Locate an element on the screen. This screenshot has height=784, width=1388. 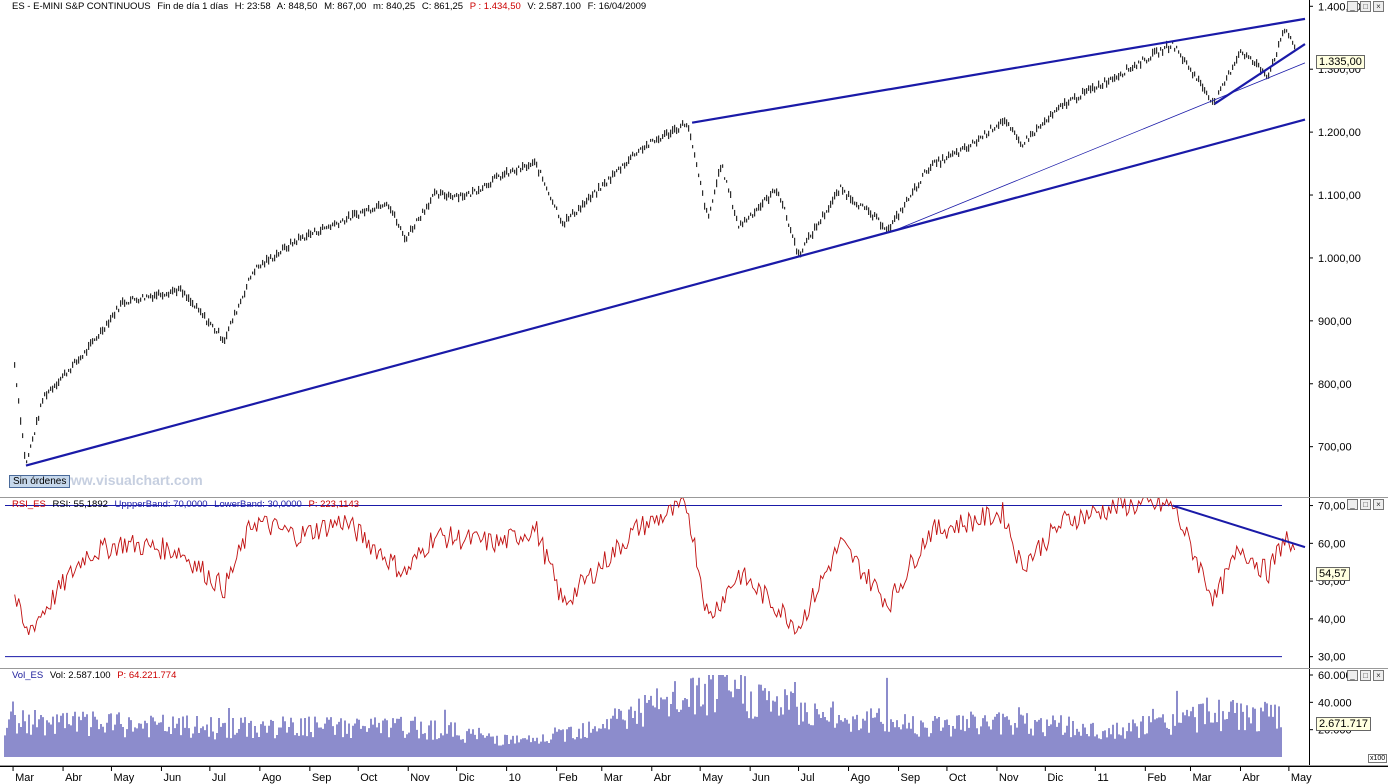
close-button: × is located at coordinates (1378, 6).